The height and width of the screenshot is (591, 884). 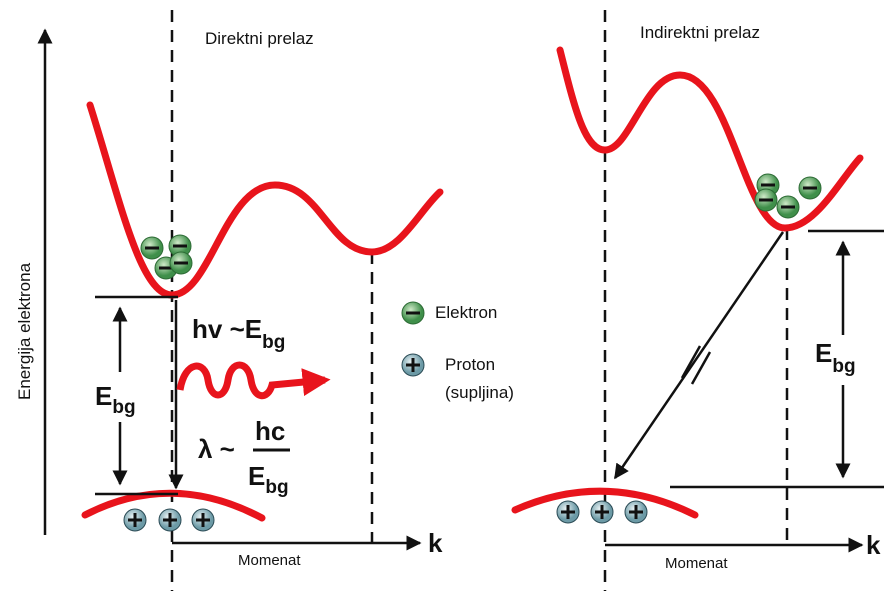 What do you see at coordinates (605, 503) in the screenshot?
I see `valence-band` at bounding box center [605, 503].